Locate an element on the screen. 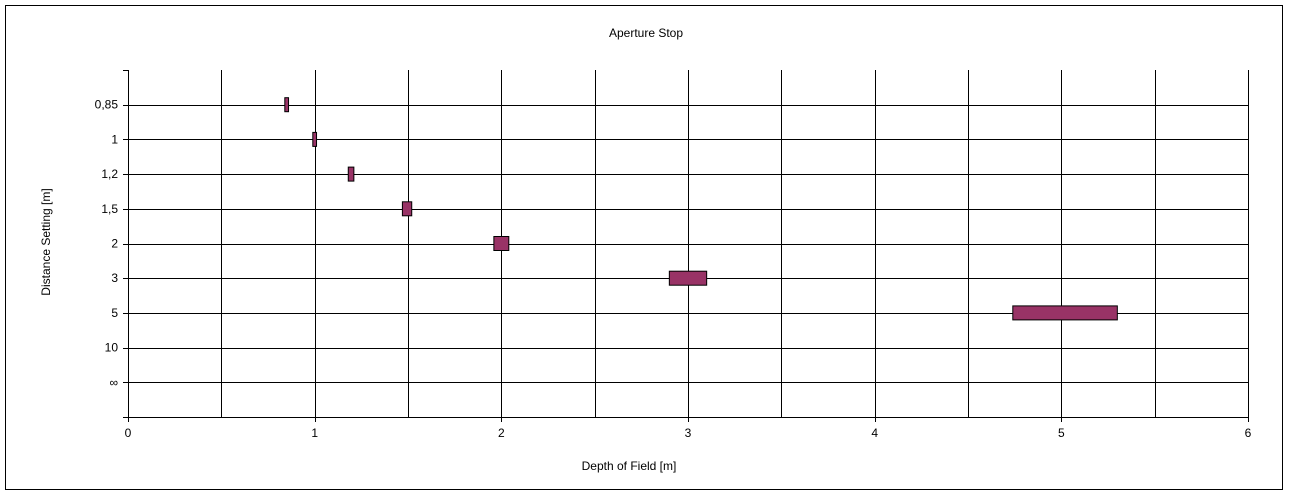  x-axis-title: Depth of Field [m] is located at coordinates (629, 466).